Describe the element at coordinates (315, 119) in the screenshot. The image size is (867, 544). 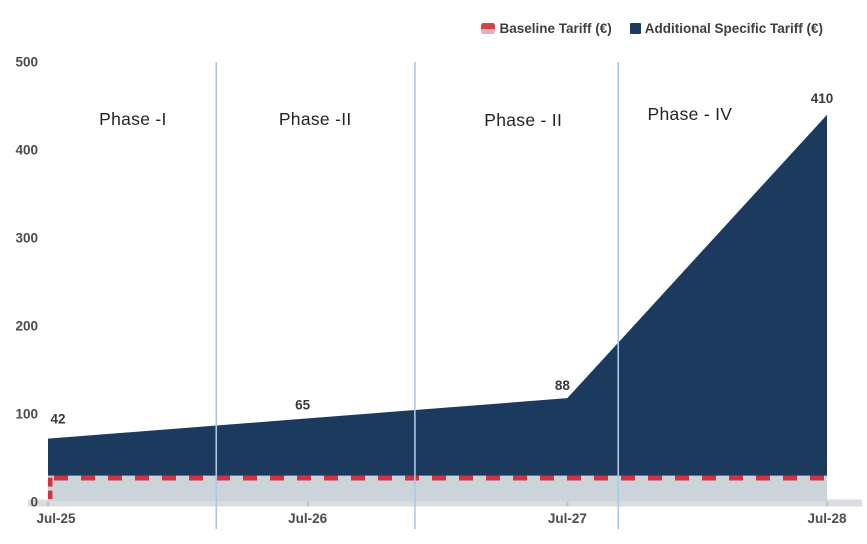
I see `phase-label: Phase -II` at that location.